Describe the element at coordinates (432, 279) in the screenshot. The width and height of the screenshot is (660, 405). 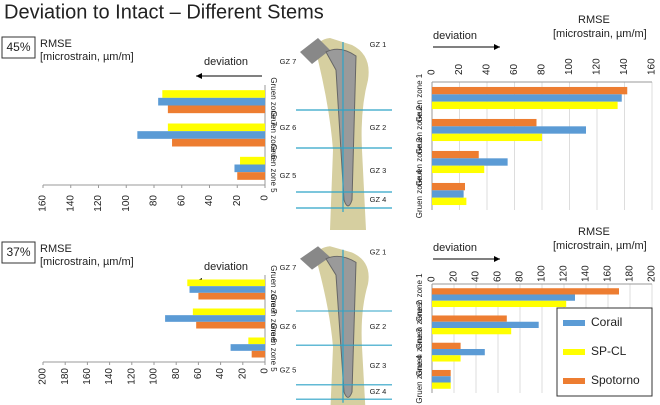
I see `x-tick-label: 0` at that location.